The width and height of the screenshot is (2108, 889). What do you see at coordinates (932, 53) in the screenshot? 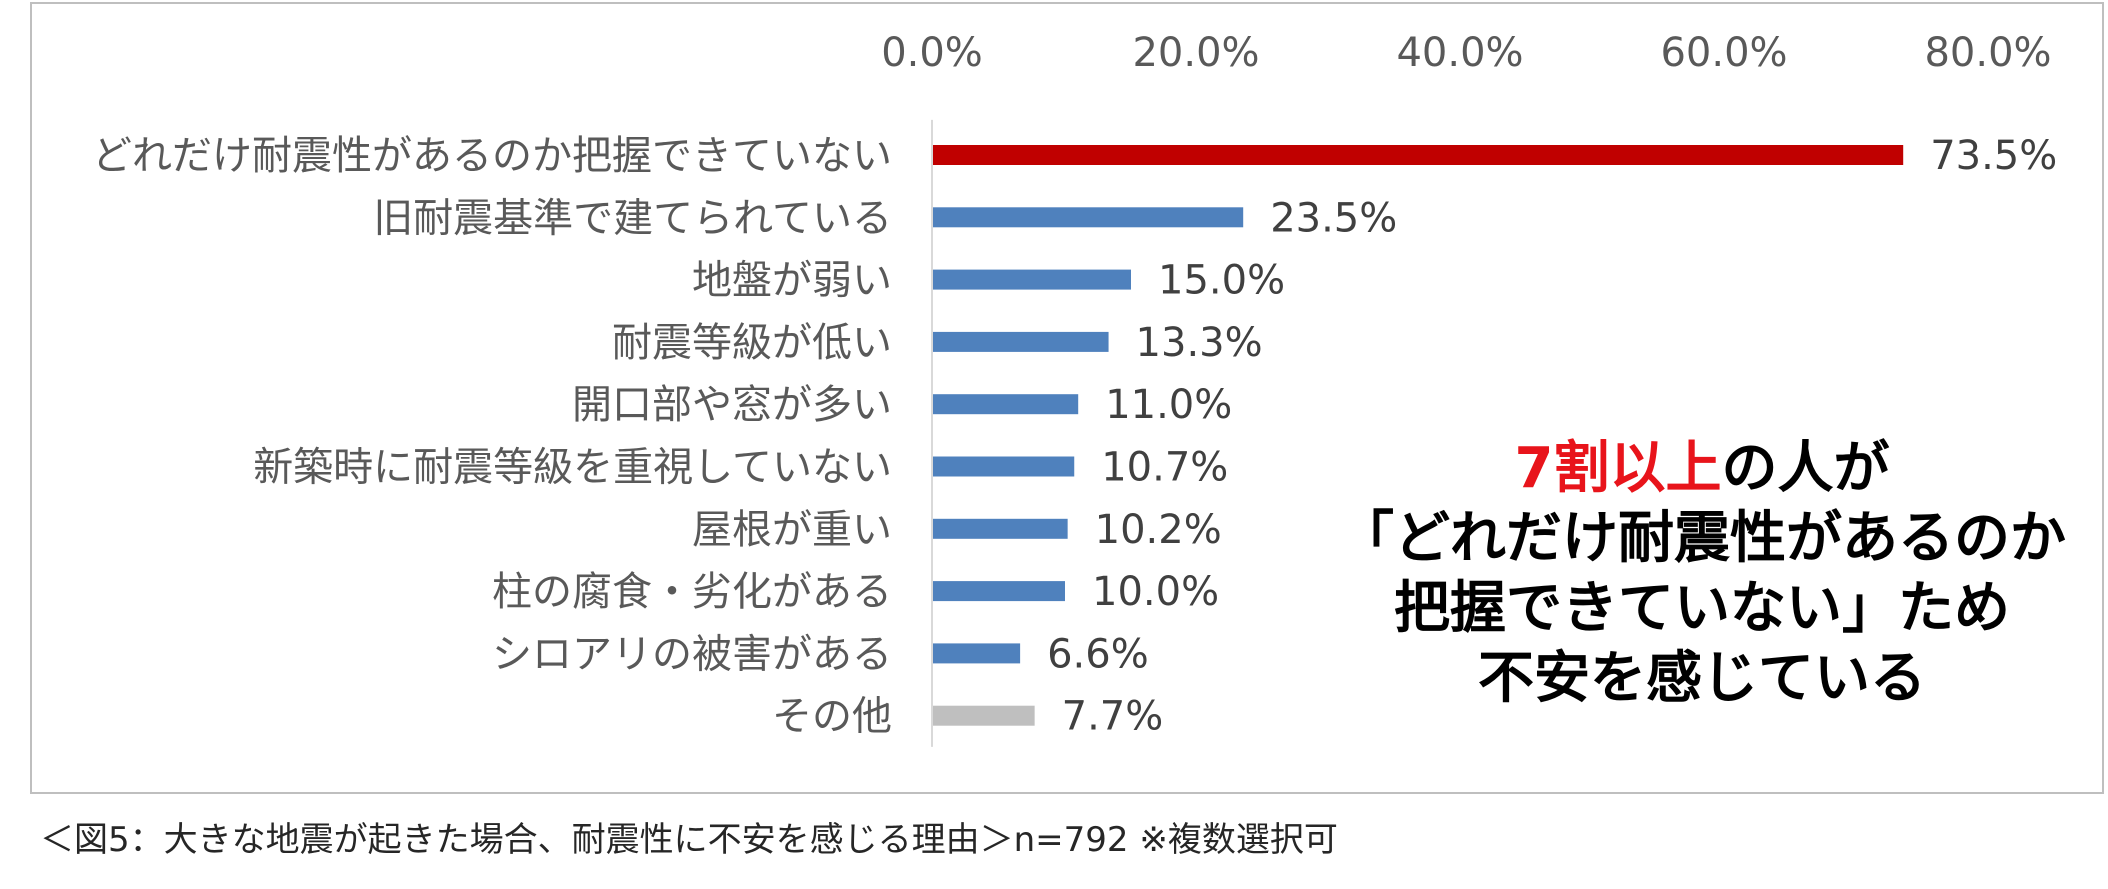
I see `x-tick-label: 0.0%` at bounding box center [932, 53].